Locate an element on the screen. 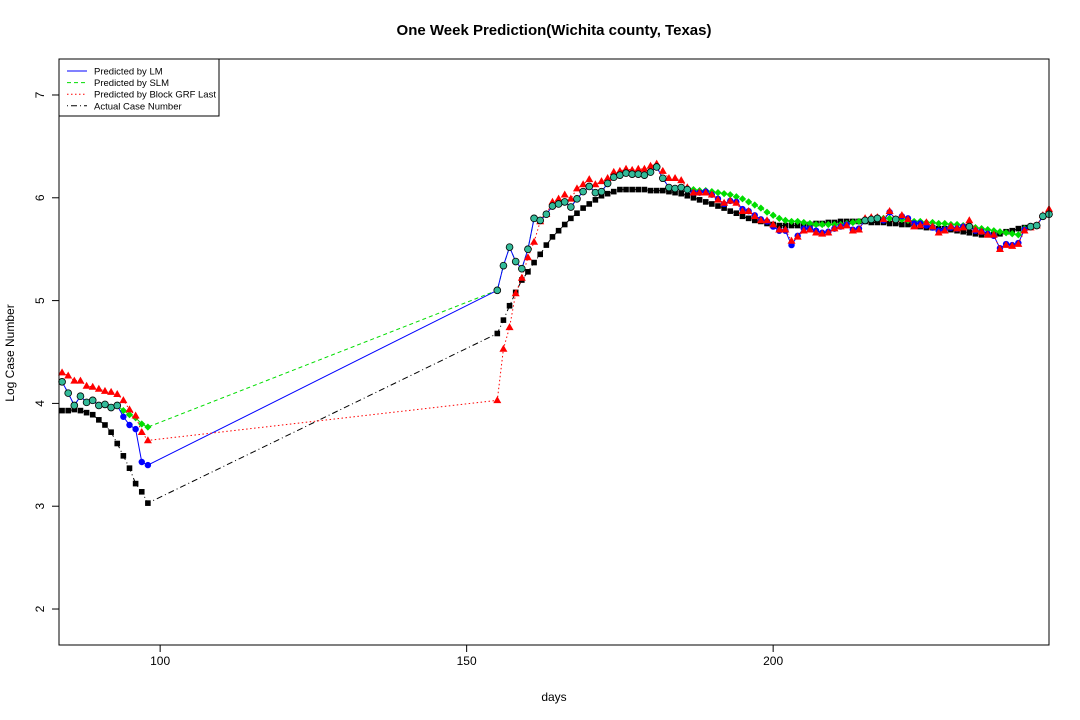  legend-label-4: Actual Case Number is located at coordinates (138, 106).